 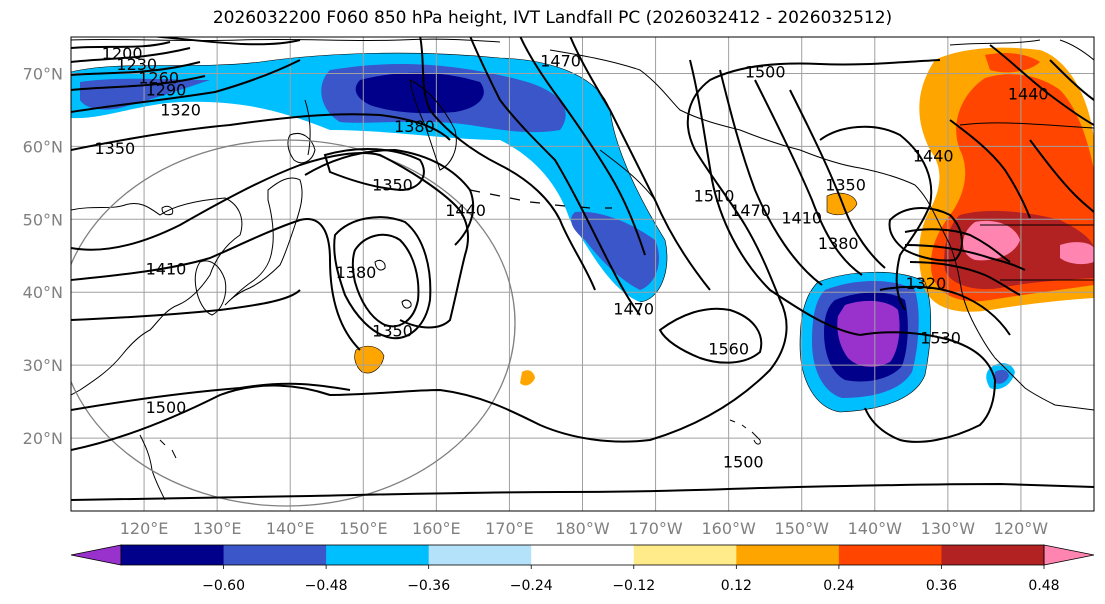 What do you see at coordinates (941, 586) in the screenshot?
I see `colorbar-tick-label: 0.36` at bounding box center [941, 586].